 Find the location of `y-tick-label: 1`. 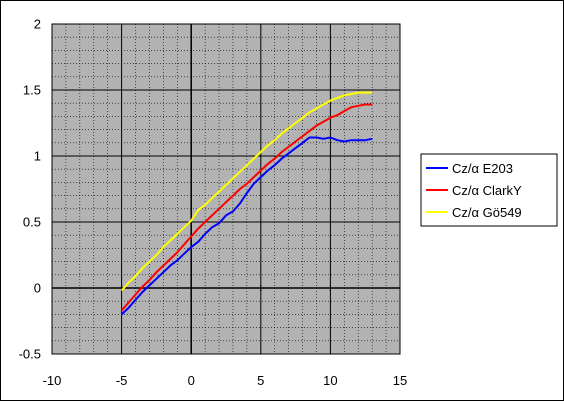

y-tick-label: 1 is located at coordinates (37, 156).